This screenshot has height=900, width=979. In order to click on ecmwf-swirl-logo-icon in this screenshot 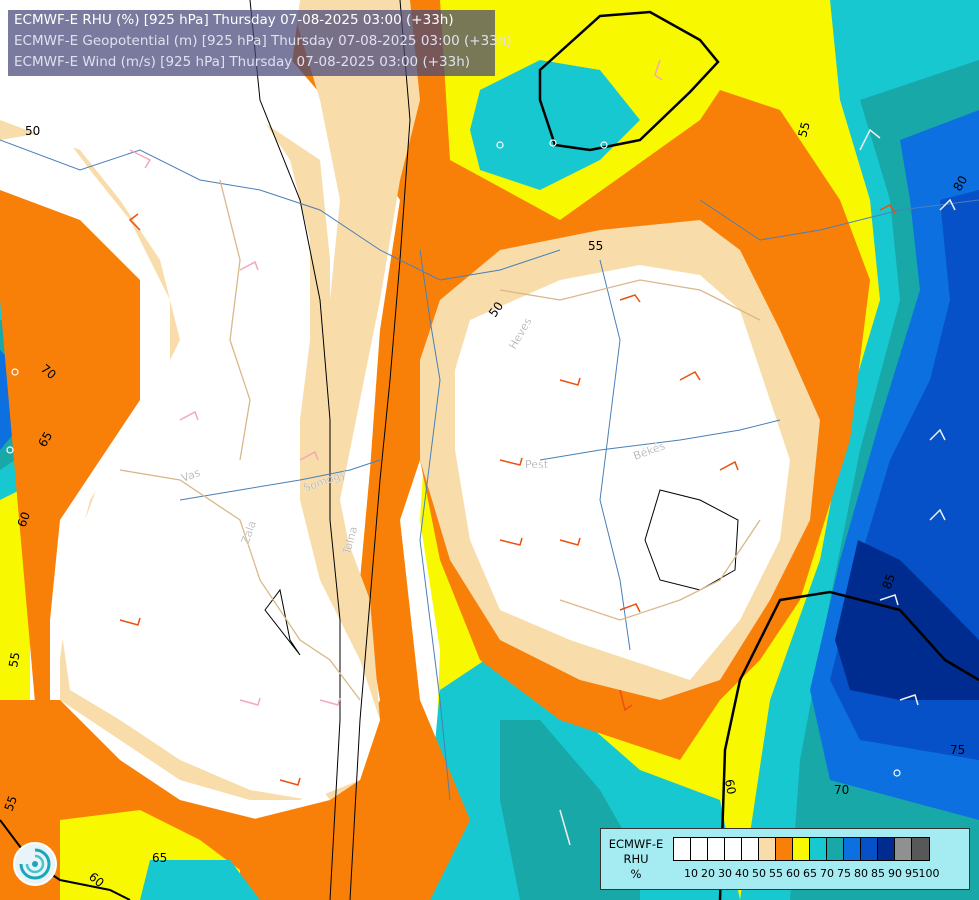, I will do `click(35, 864)`.